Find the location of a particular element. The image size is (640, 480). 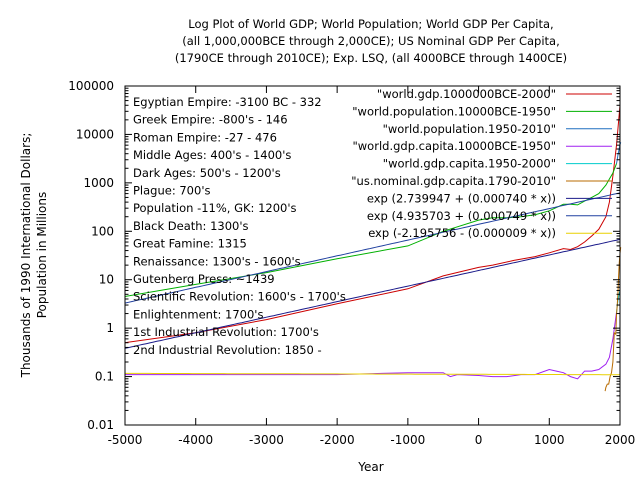

y-tick-label: 0.1 is located at coordinates (104, 377).